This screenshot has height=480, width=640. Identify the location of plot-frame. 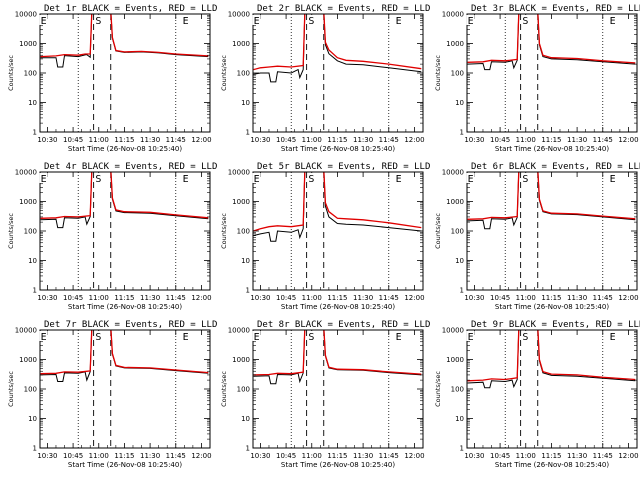
(552, 389).